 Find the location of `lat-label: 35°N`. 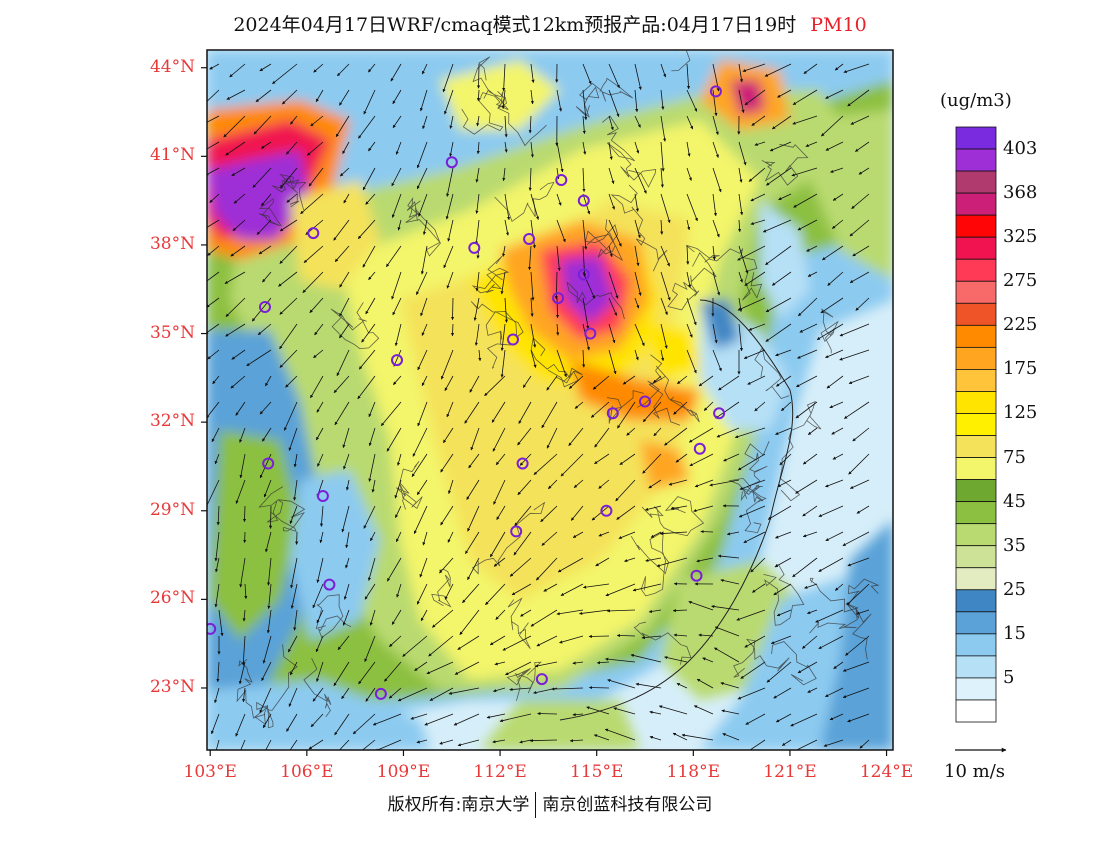

lat-label: 35°N is located at coordinates (172, 332).